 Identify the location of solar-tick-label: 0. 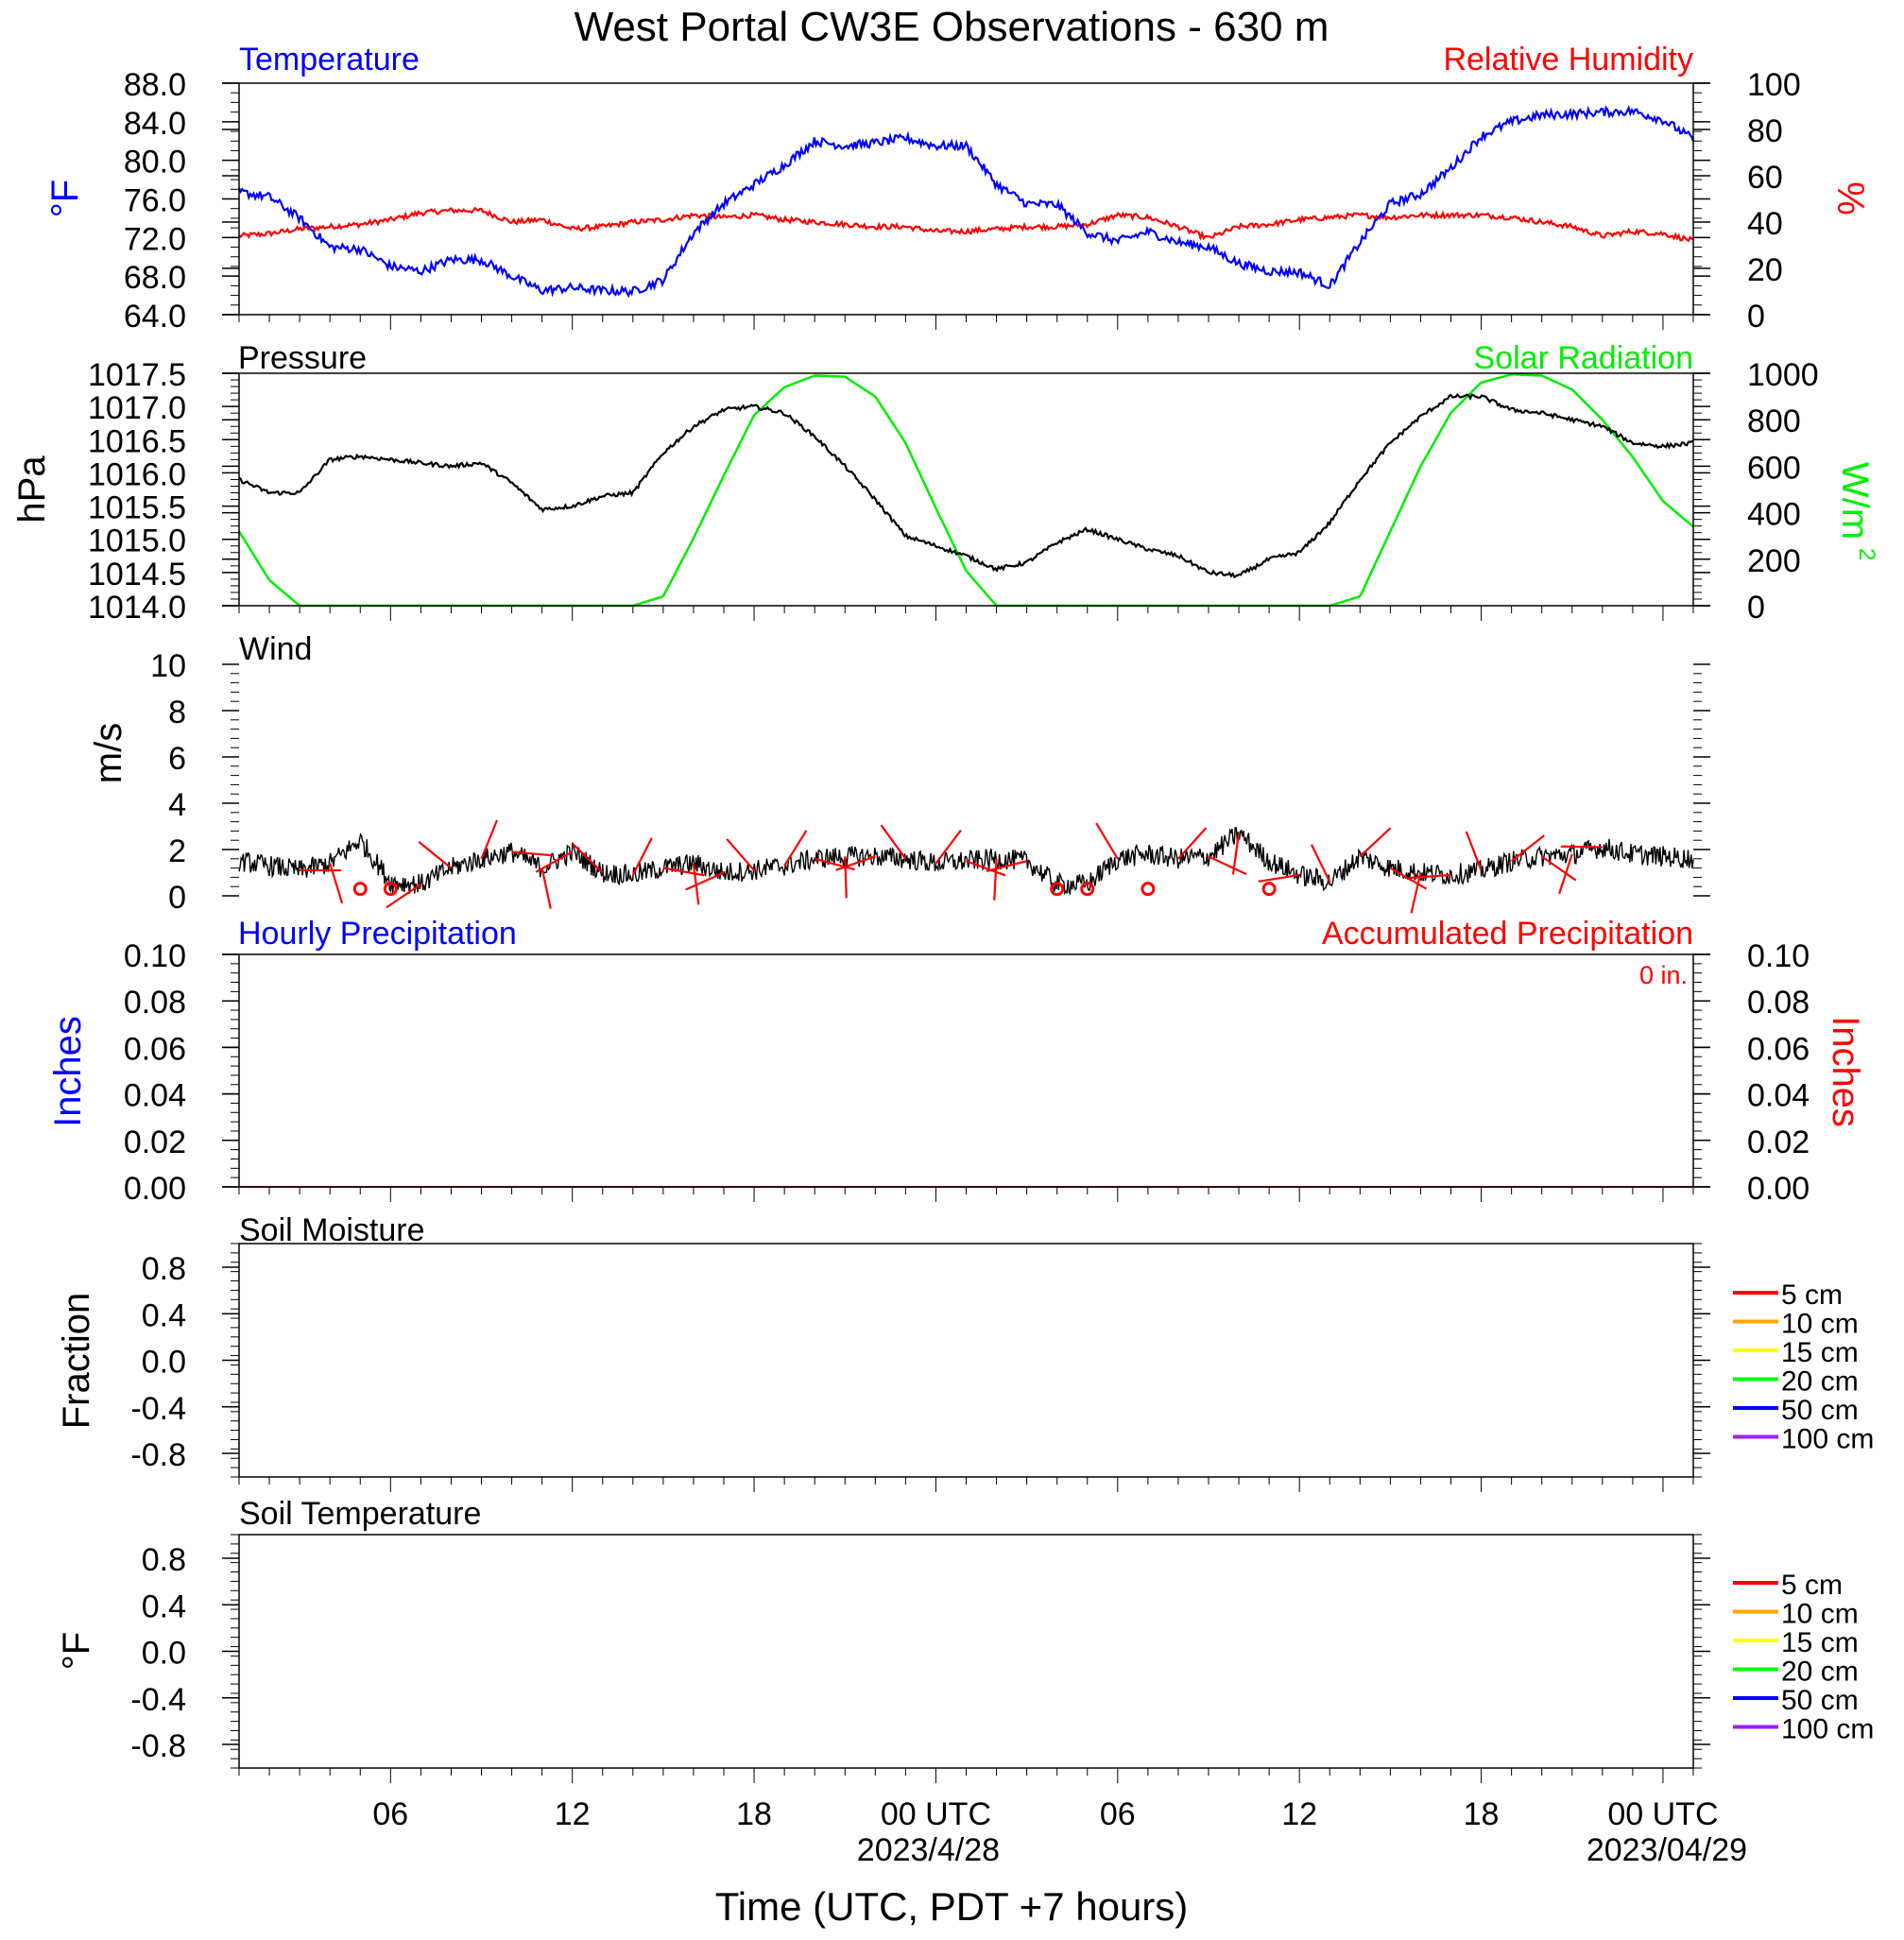
(1756, 608).